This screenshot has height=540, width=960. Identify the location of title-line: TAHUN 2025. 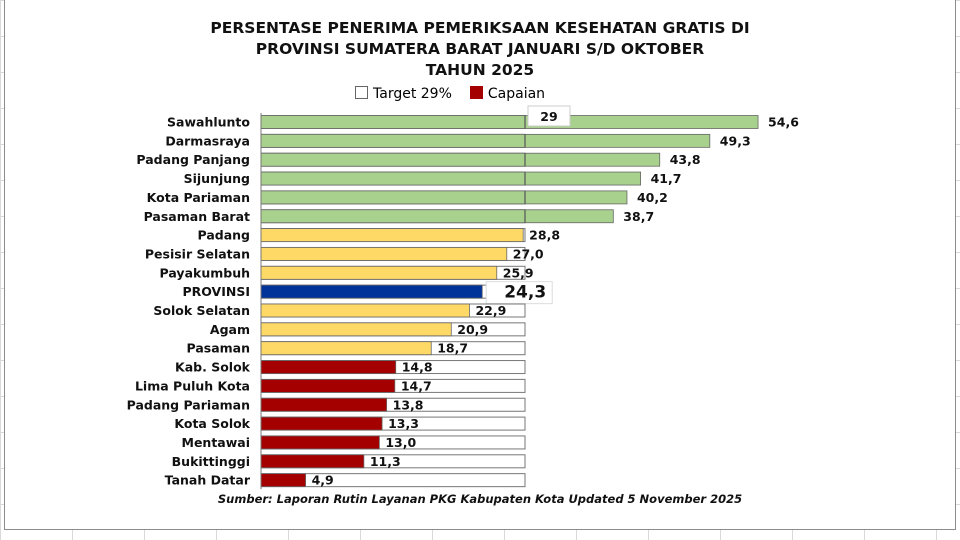
(480, 70).